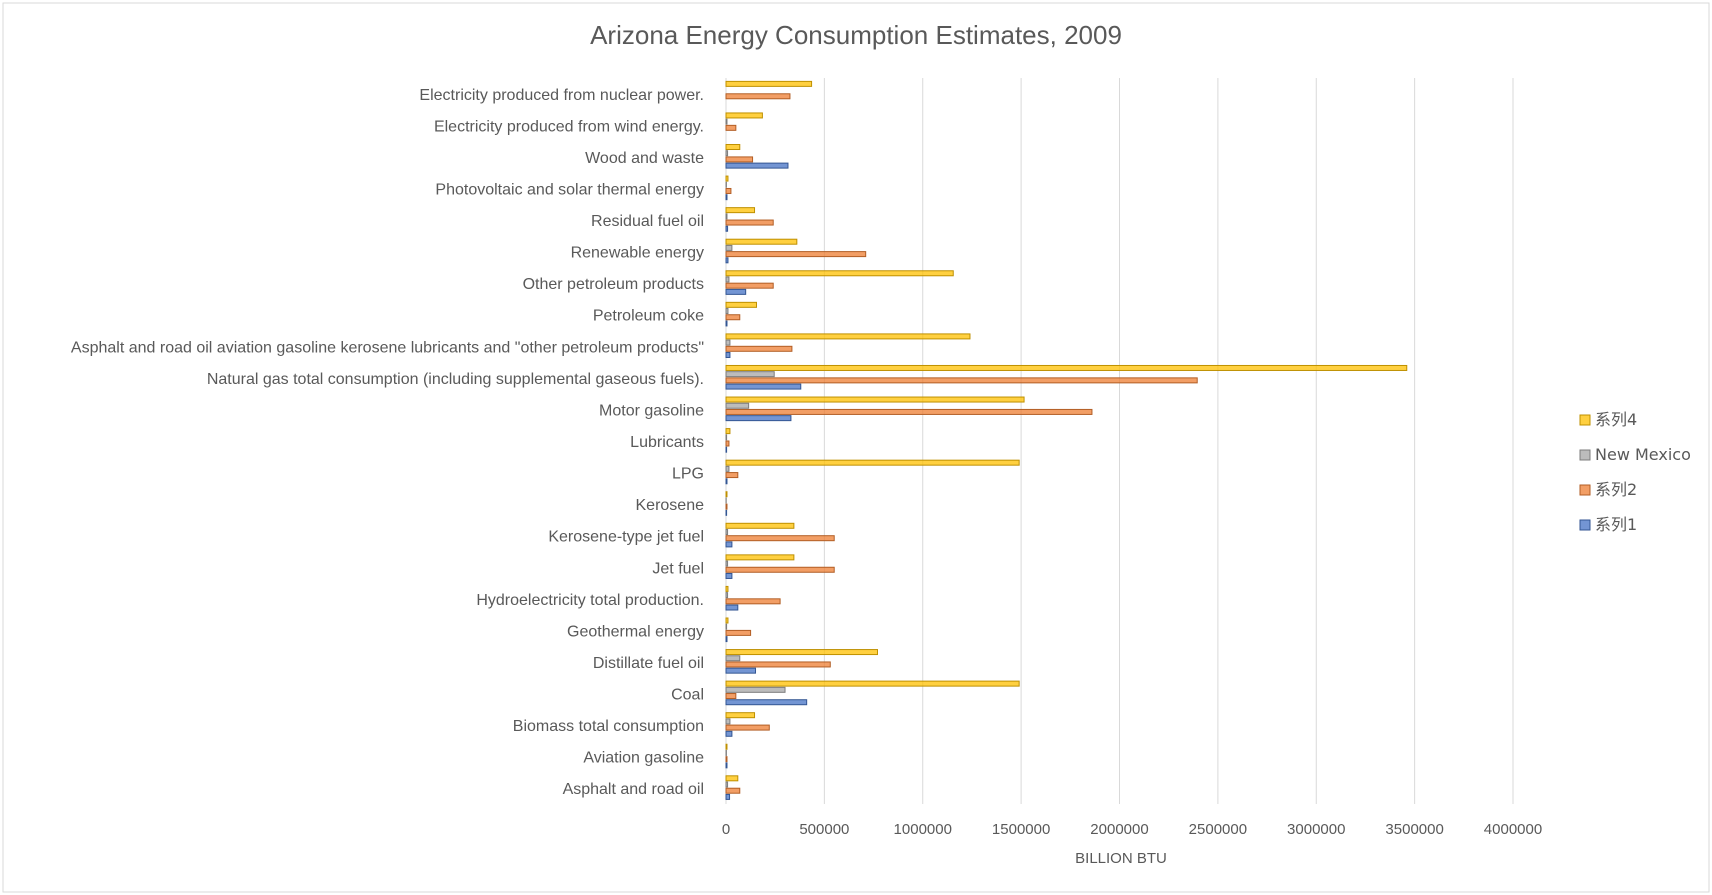  What do you see at coordinates (667, 442) in the screenshot?
I see `category-label: Lubricants` at bounding box center [667, 442].